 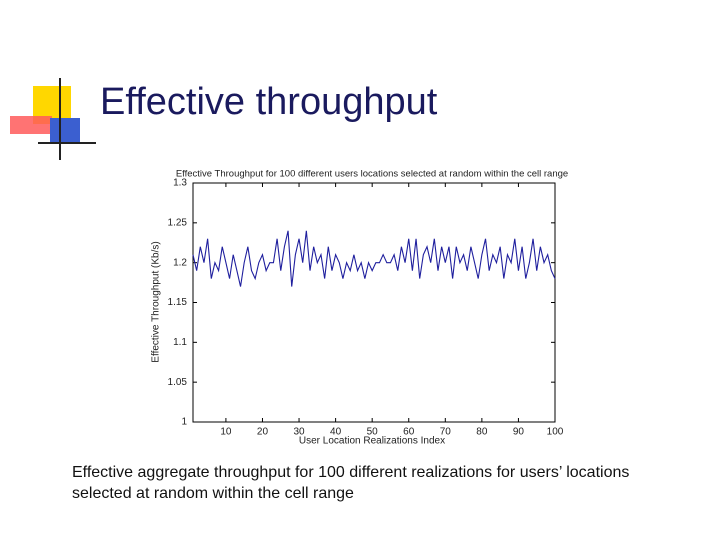 I want to click on y-tick-label: 1.25, so click(x=178, y=222).